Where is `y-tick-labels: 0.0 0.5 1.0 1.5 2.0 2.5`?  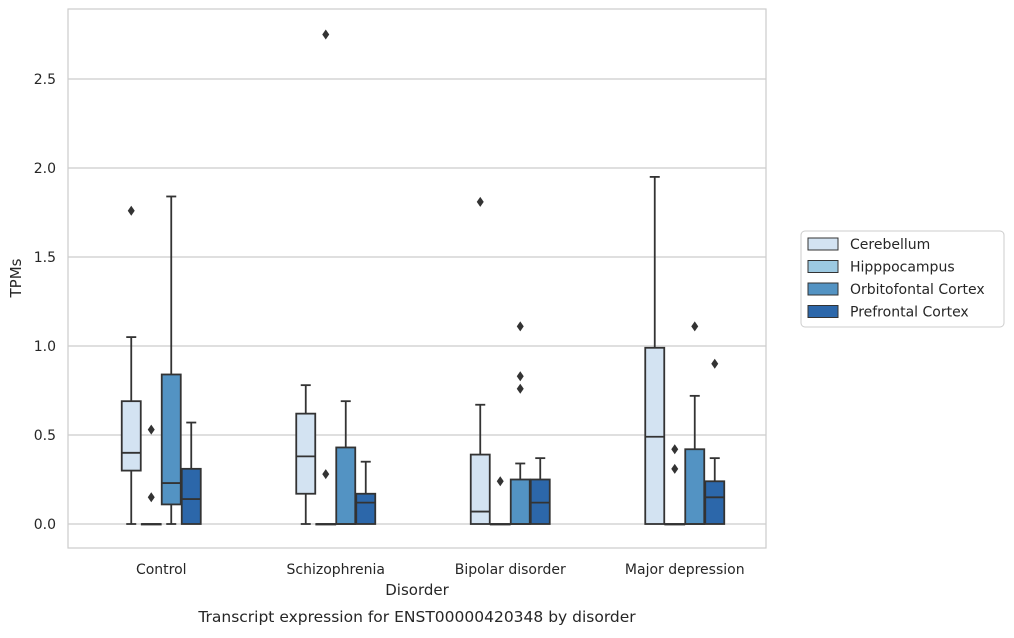
y-tick-labels: 0.0 0.5 1.0 1.5 2.0 2.5 is located at coordinates (45, 302).